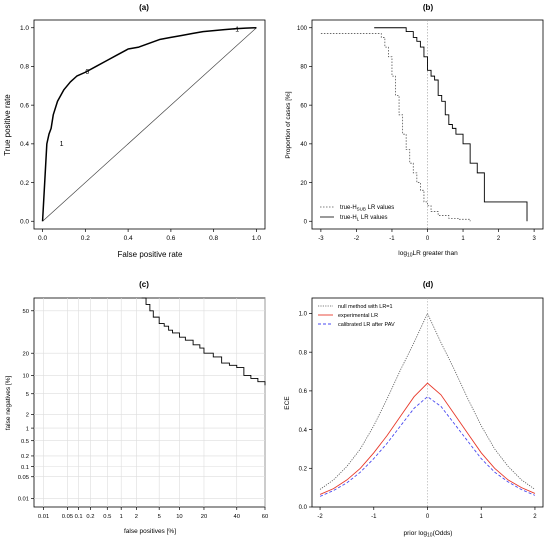 This screenshot has height=540, width=550. Describe the element at coordinates (170, 238) in the screenshot. I see `x-tick-label: 0.6` at that location.